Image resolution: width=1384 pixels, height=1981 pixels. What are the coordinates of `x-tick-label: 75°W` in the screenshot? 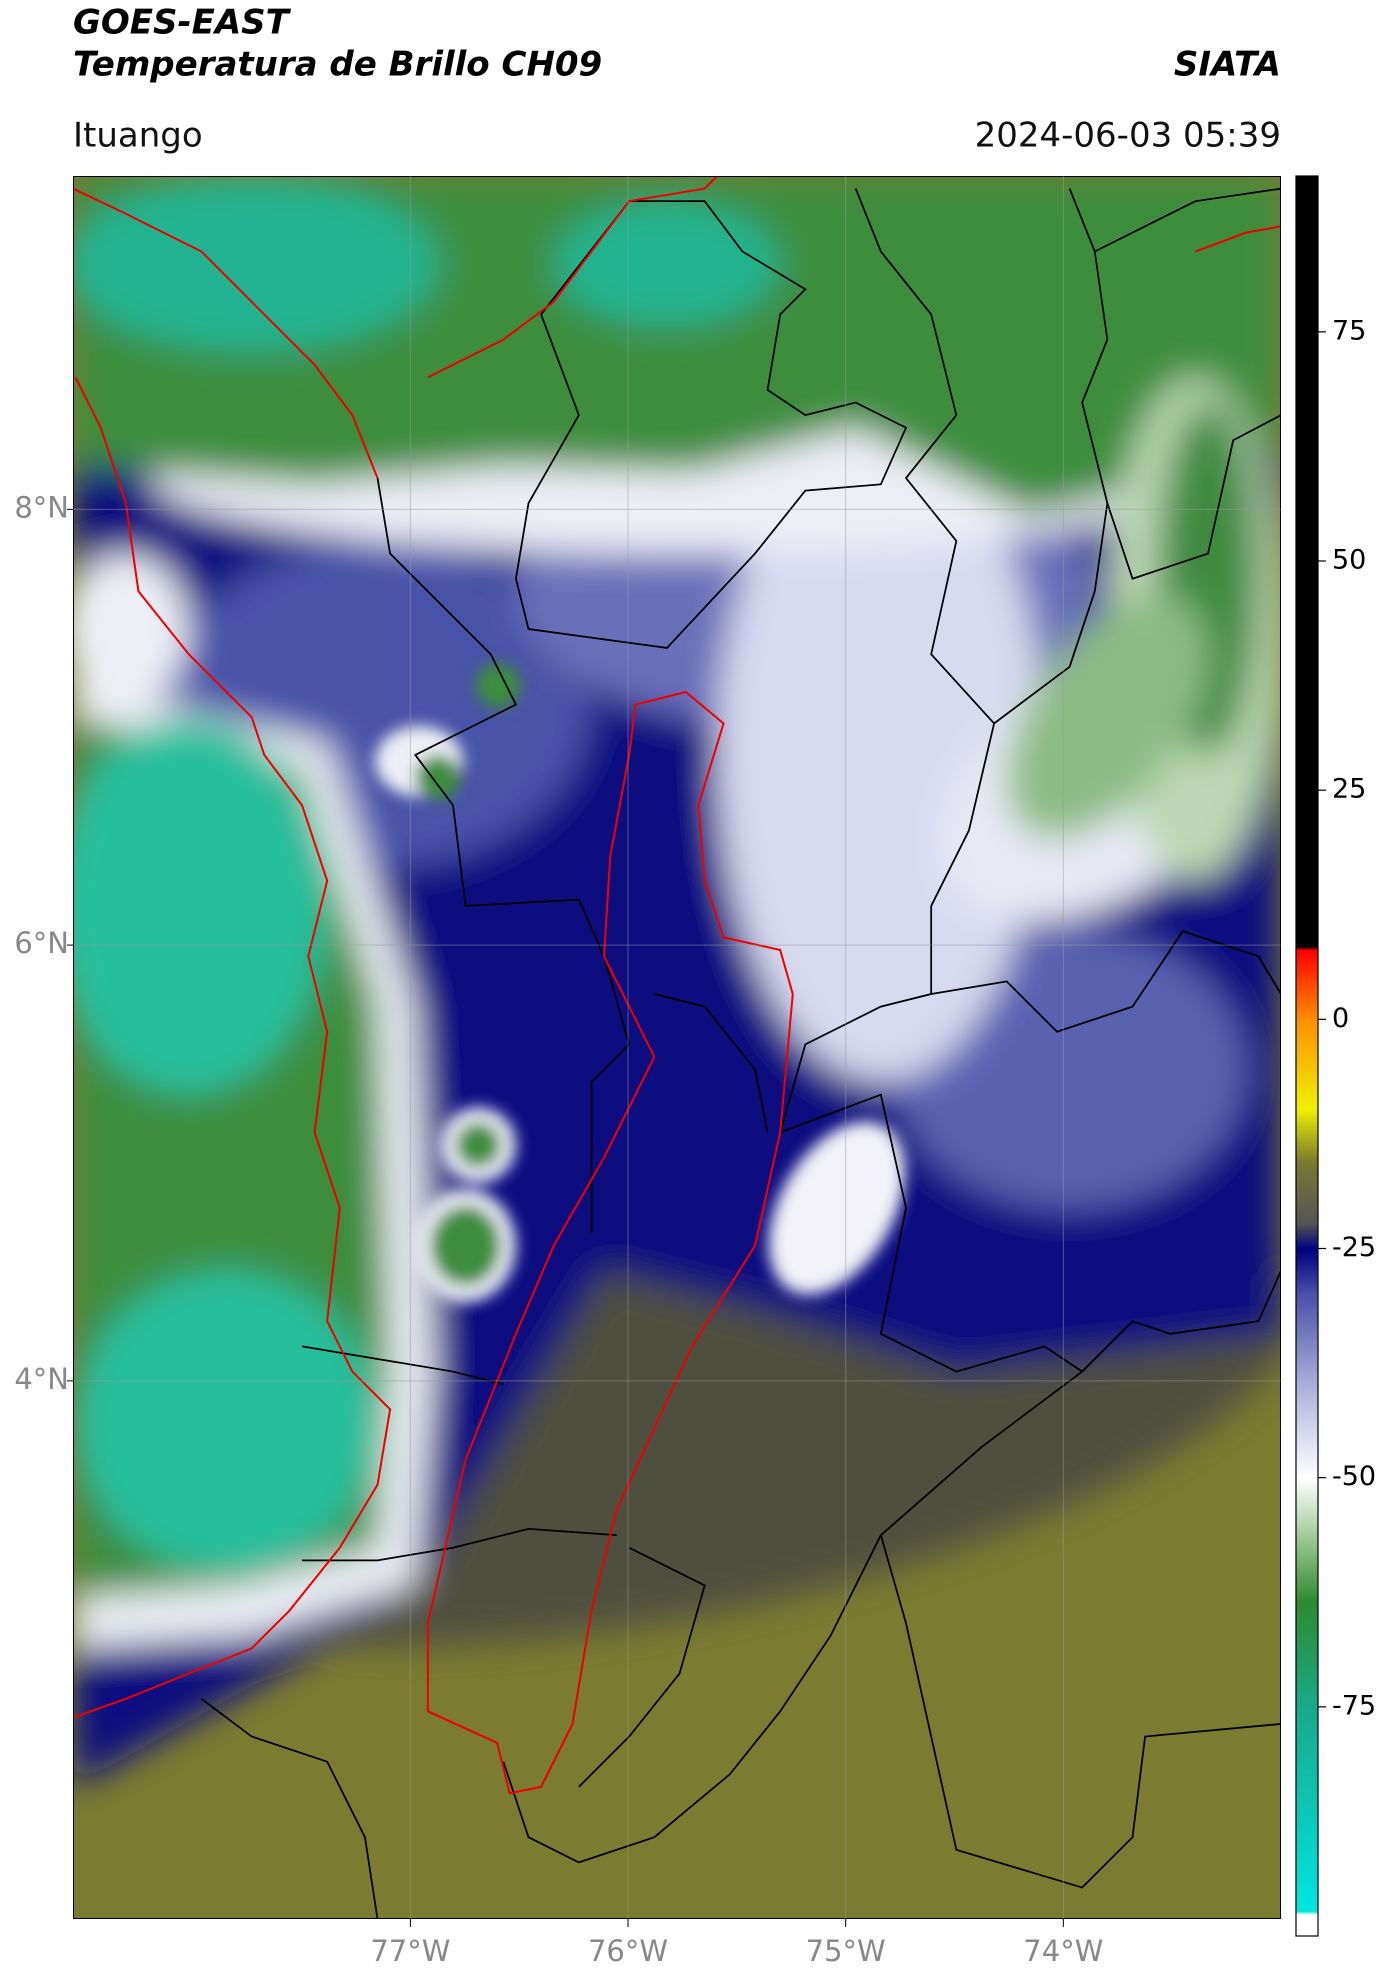 It's located at (846, 1951).